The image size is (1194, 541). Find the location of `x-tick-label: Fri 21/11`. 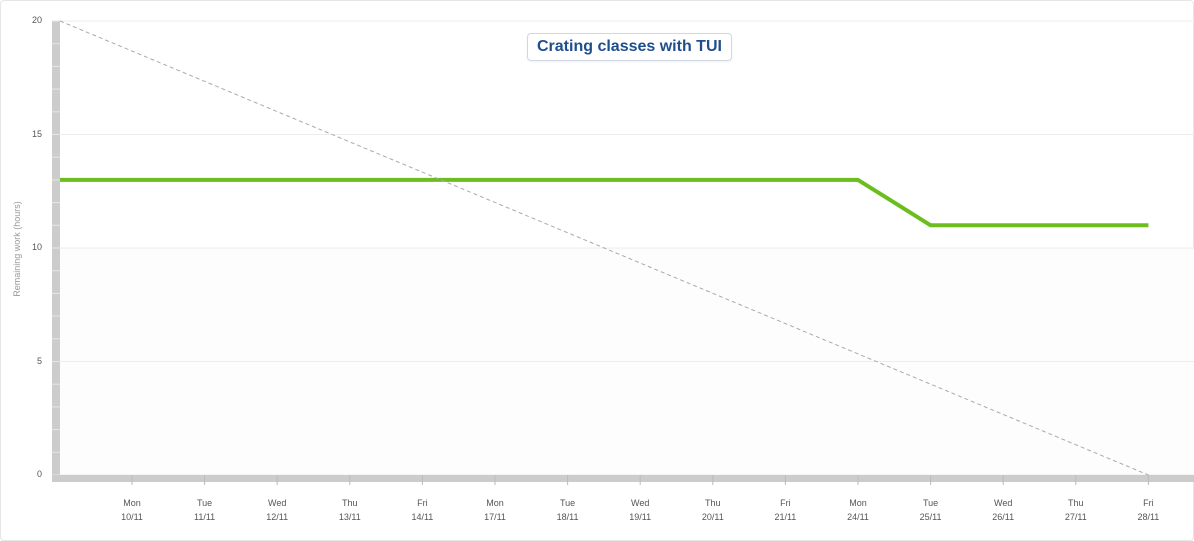

x-tick-label: Fri 21/11 is located at coordinates (785, 510).